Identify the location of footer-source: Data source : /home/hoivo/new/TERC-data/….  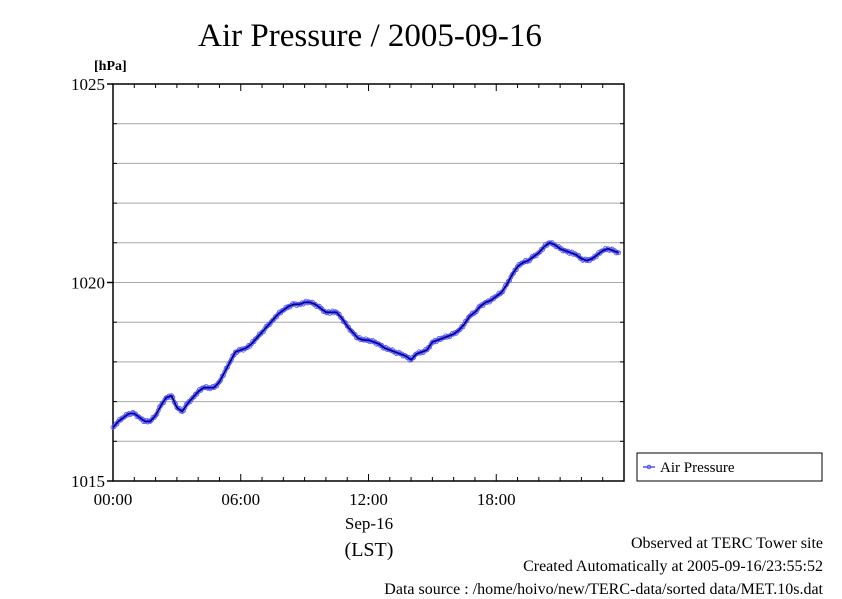
(603, 589).